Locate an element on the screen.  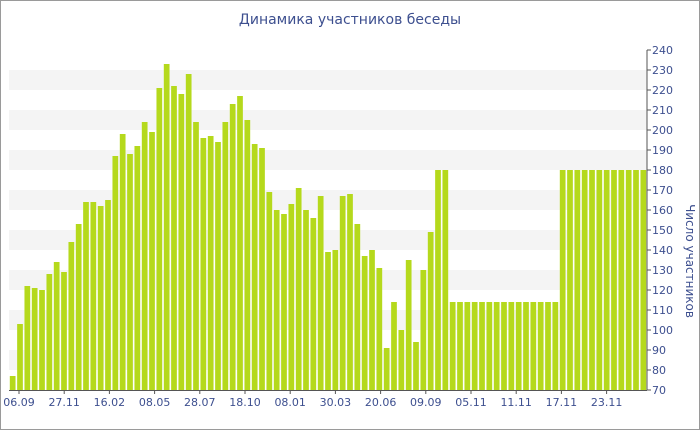
y-tick-label: 210 is located at coordinates (662, 110).